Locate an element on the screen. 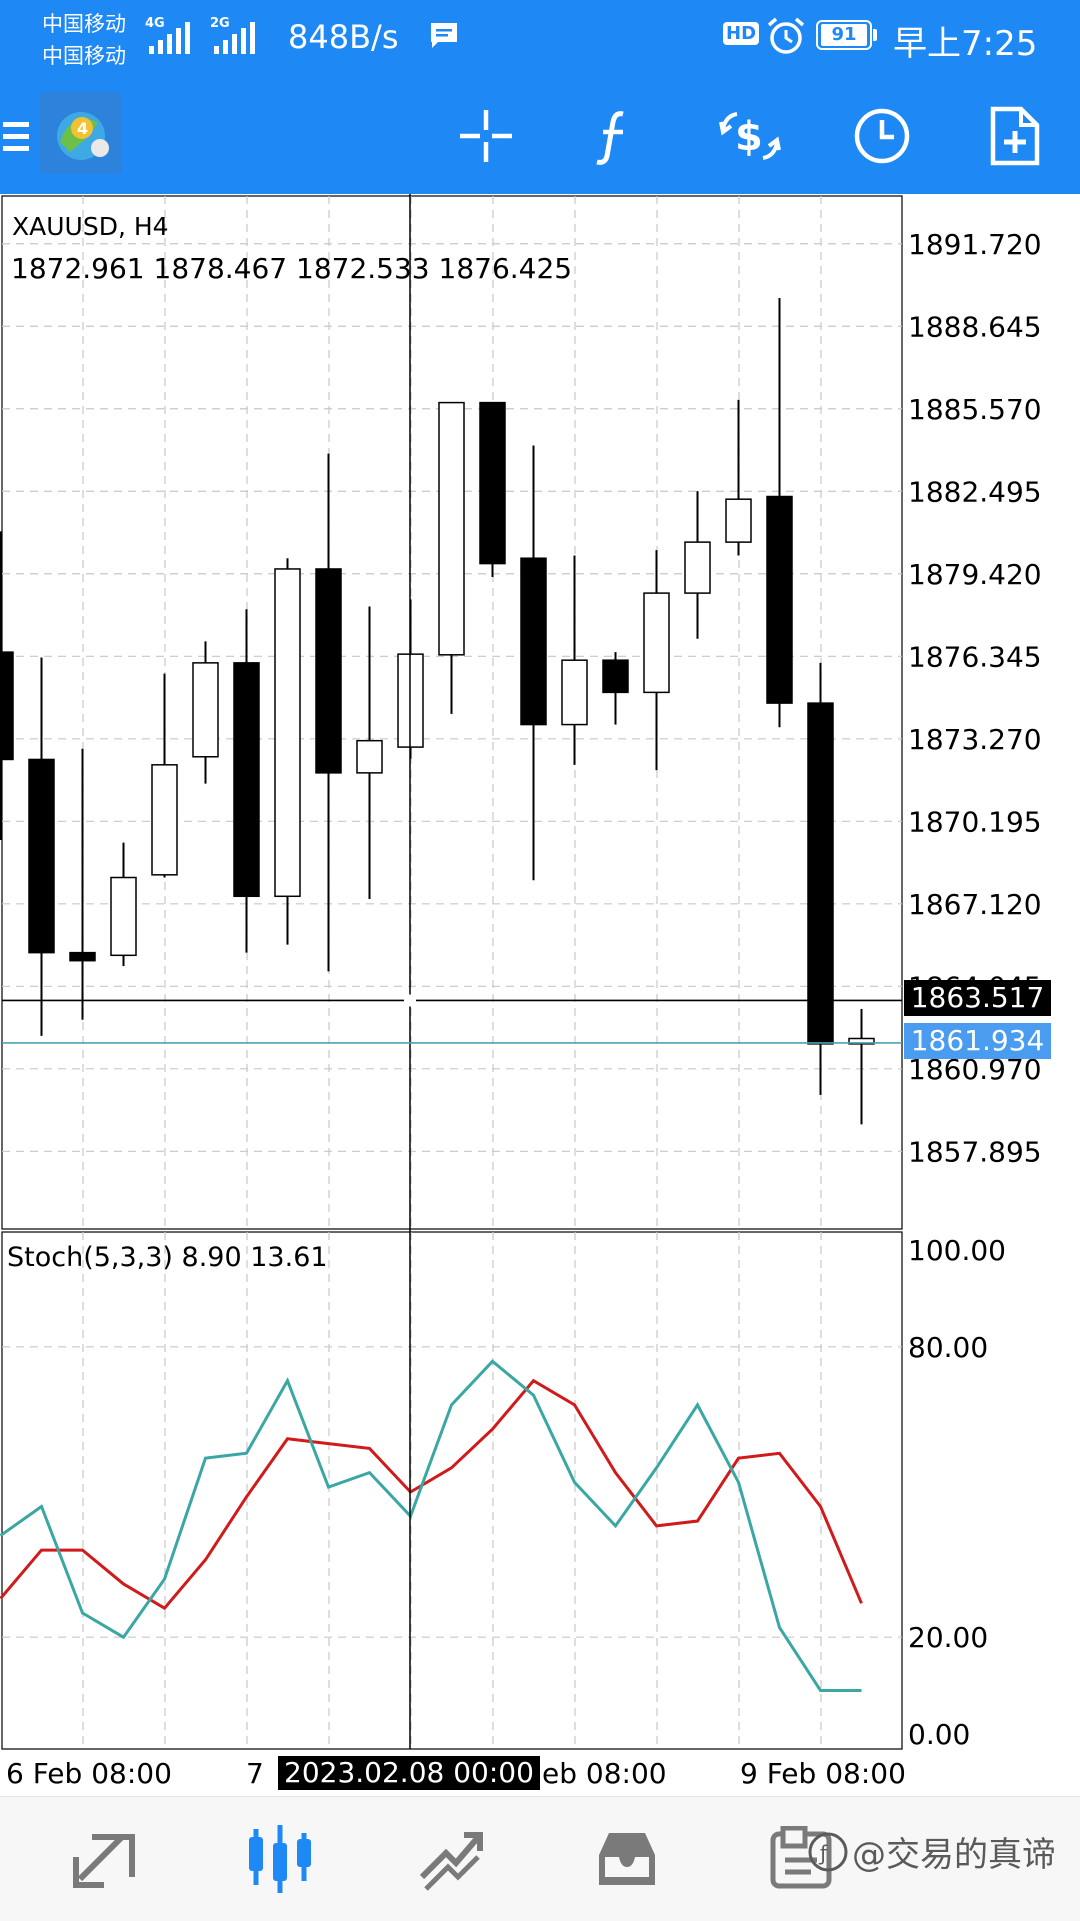  bid-price-tag: 1861.934 is located at coordinates (977, 1041).